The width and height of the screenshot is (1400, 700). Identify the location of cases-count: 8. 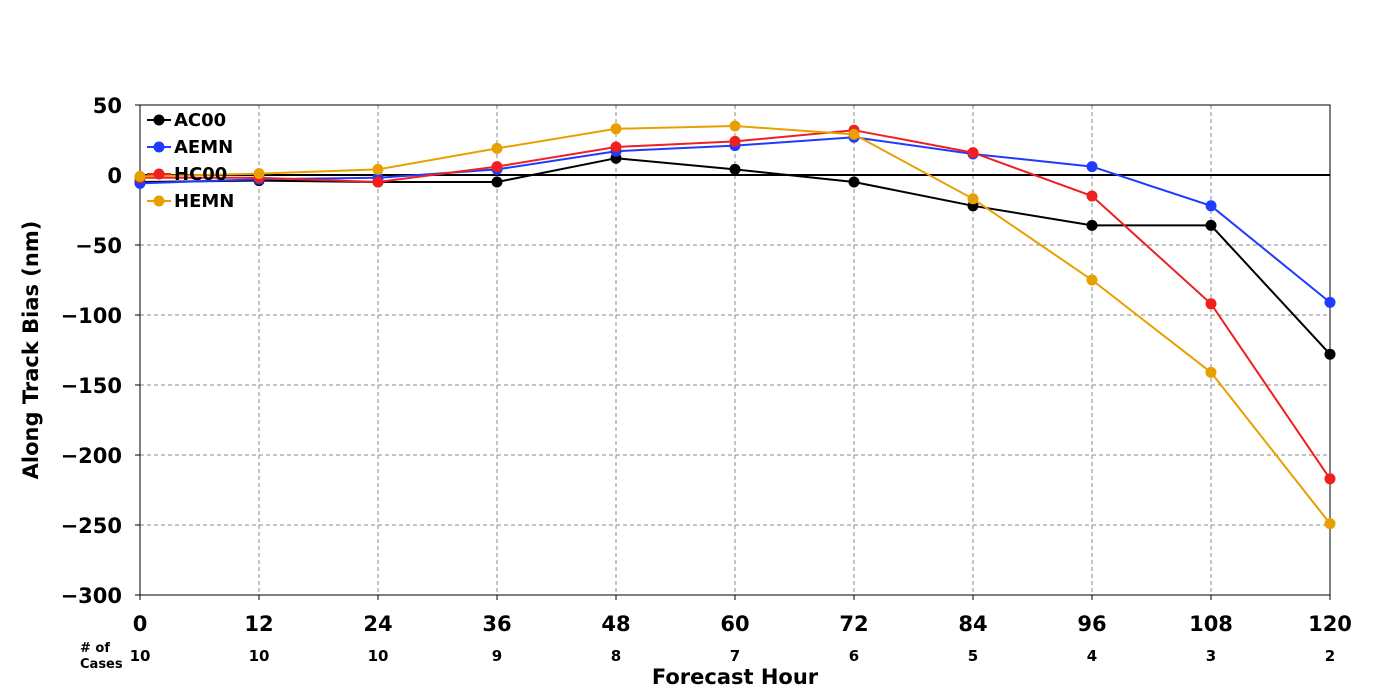
(616, 656).